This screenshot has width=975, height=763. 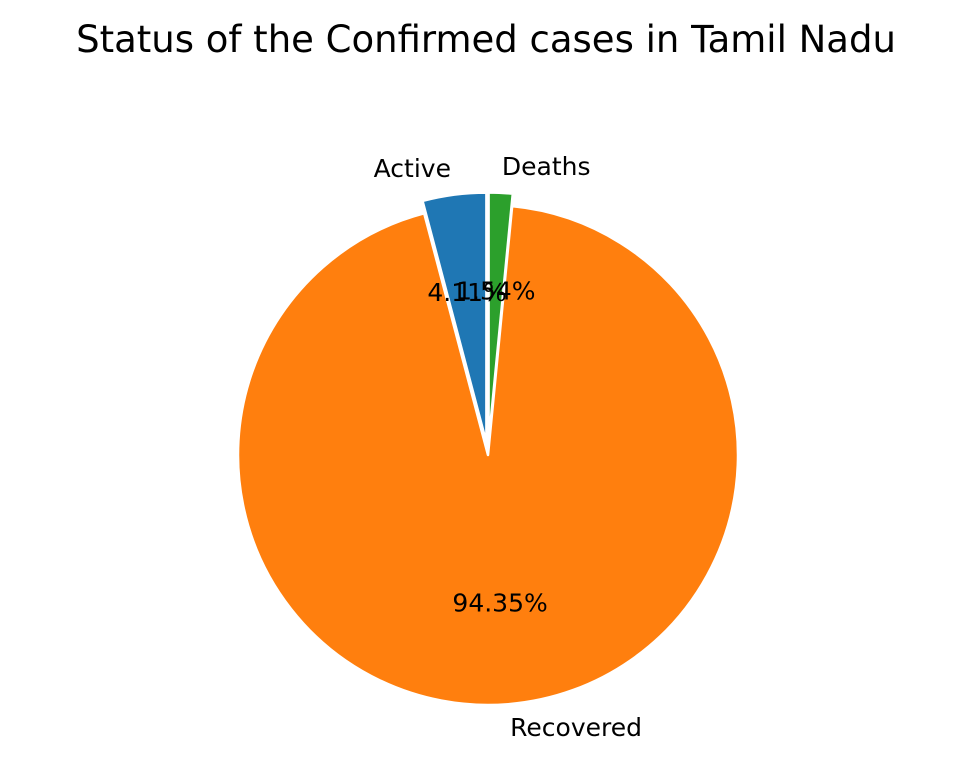 What do you see at coordinates (454, 317) in the screenshot?
I see `pie-slice-active` at bounding box center [454, 317].